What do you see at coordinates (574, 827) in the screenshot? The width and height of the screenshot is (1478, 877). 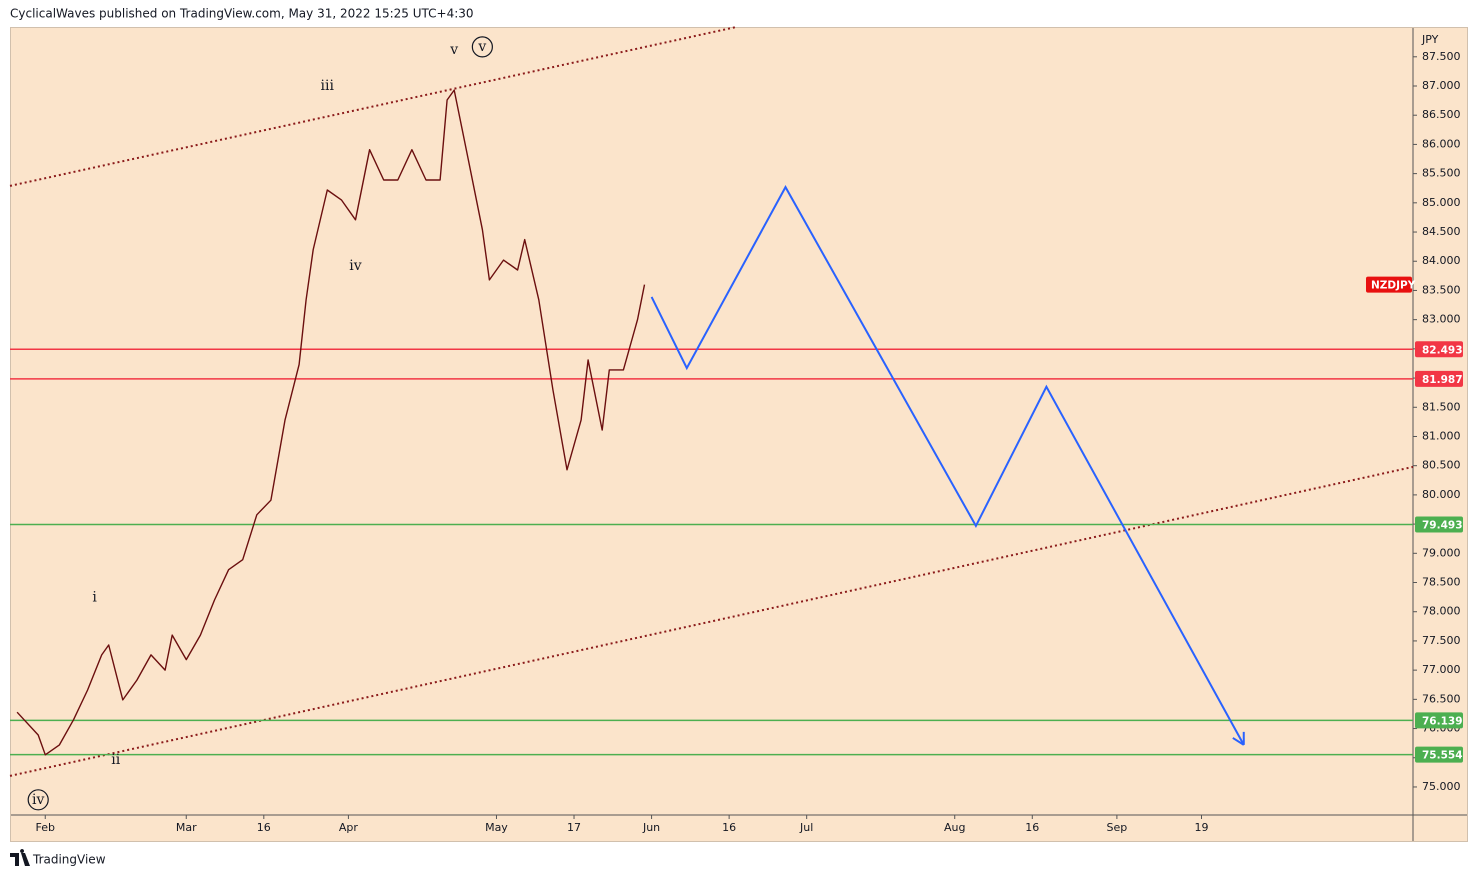 I see `x-tick-label: 17` at bounding box center [574, 827].